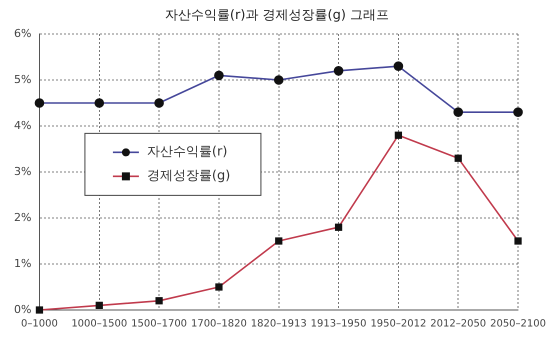  I want to click on x-tick-label: 1500–1700, so click(159, 324).